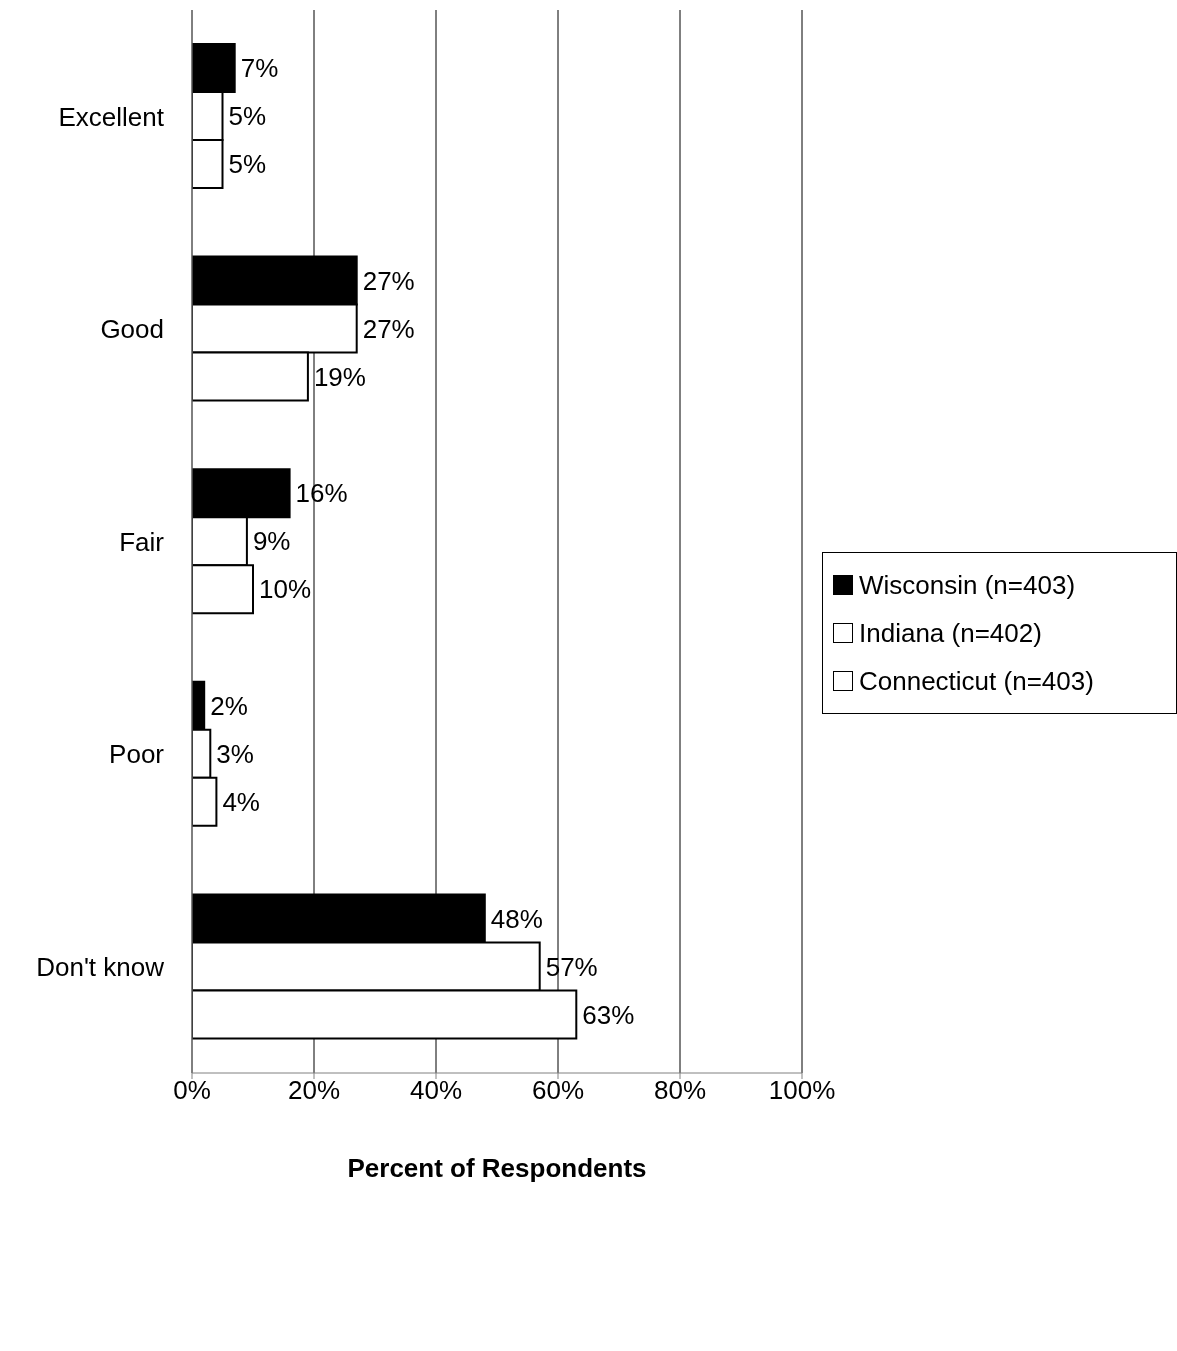 The image size is (1177, 1351). I want to click on data-label: 57%, so click(571, 966).